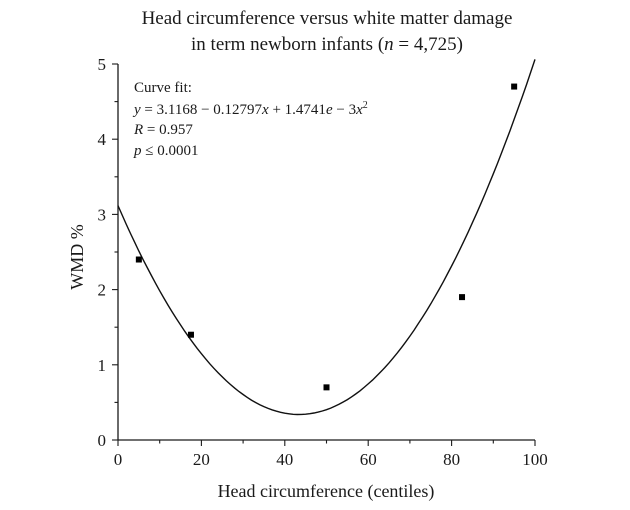 This screenshot has width=630, height=510. I want to click on eq-x: x, so click(265, 110).